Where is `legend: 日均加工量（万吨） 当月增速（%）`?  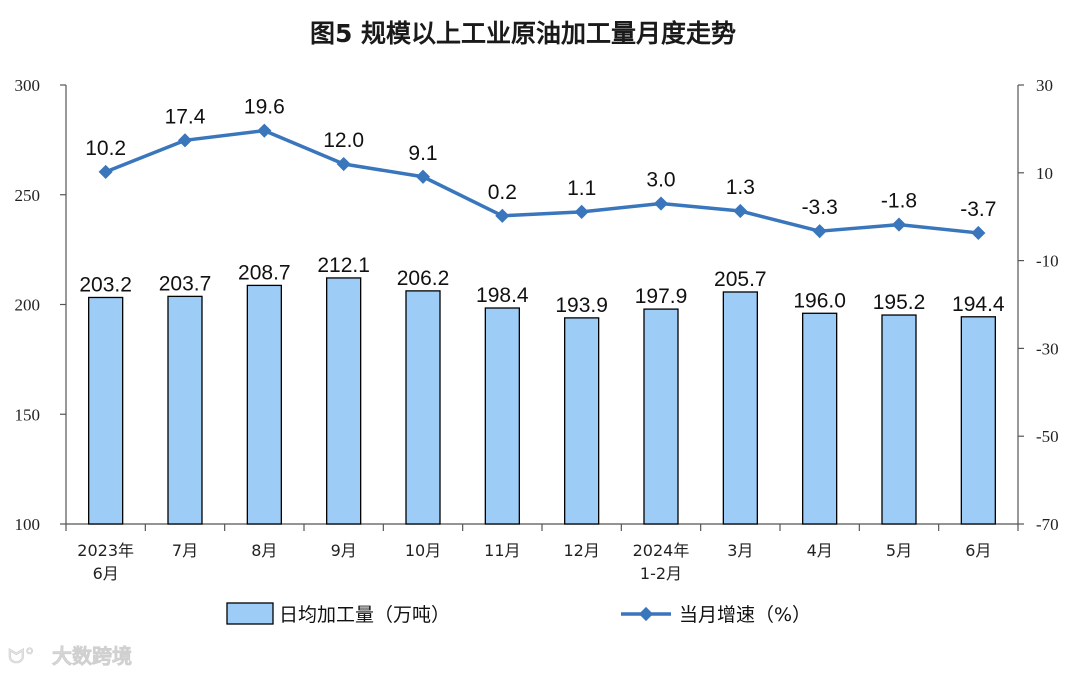 legend: 日均加工量（万吨） 当月增速（%） is located at coordinates (518, 614).